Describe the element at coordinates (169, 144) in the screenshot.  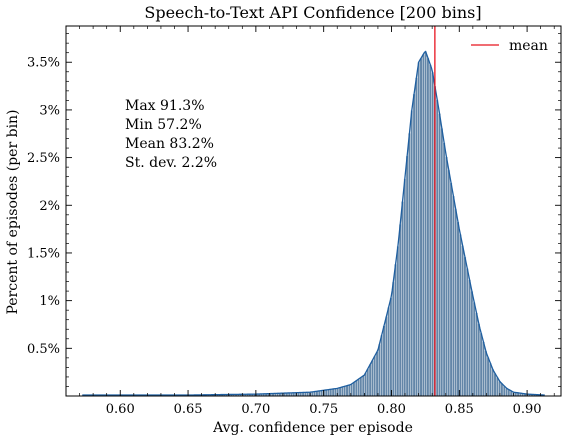
I see `stat-mean: Mean 83.2%` at that location.